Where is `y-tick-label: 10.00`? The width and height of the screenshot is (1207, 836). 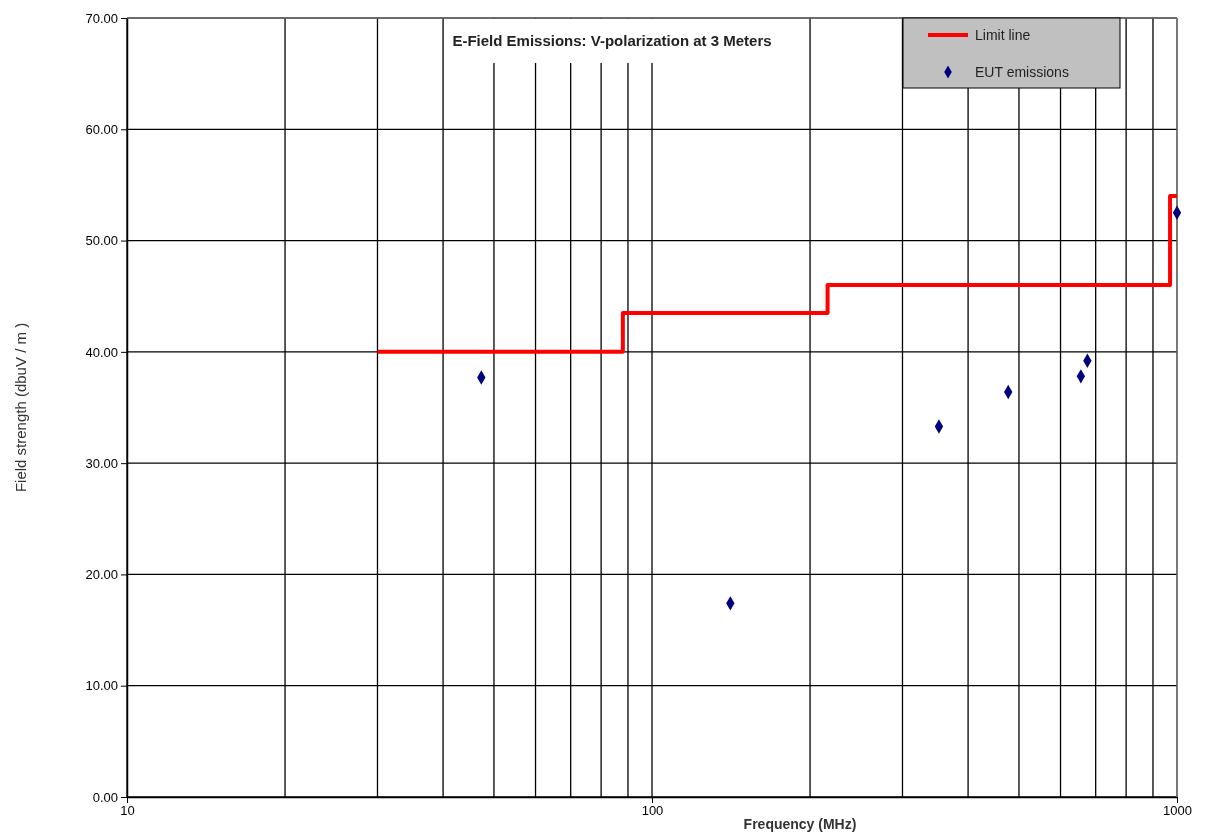 y-tick-label: 10.00 is located at coordinates (101, 686).